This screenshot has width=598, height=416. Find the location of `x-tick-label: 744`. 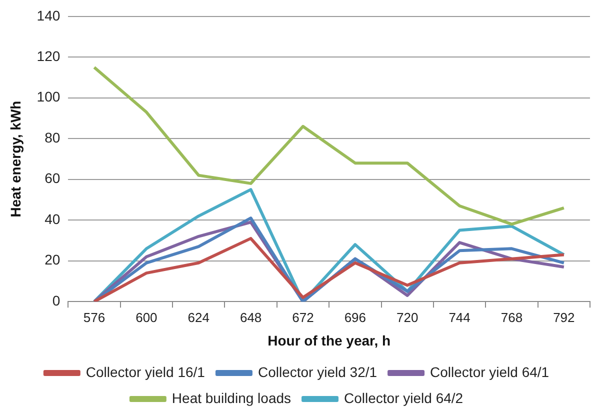

x-tick-label: 744 is located at coordinates (459, 317).